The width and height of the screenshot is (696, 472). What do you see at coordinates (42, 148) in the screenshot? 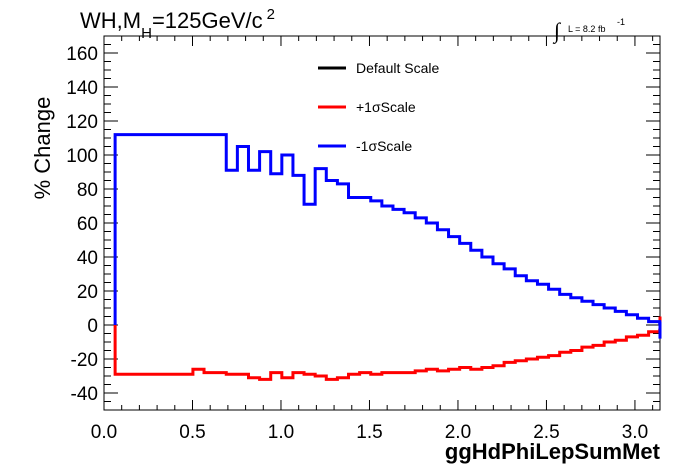
I see `y-axis-label: % Change` at bounding box center [42, 148].